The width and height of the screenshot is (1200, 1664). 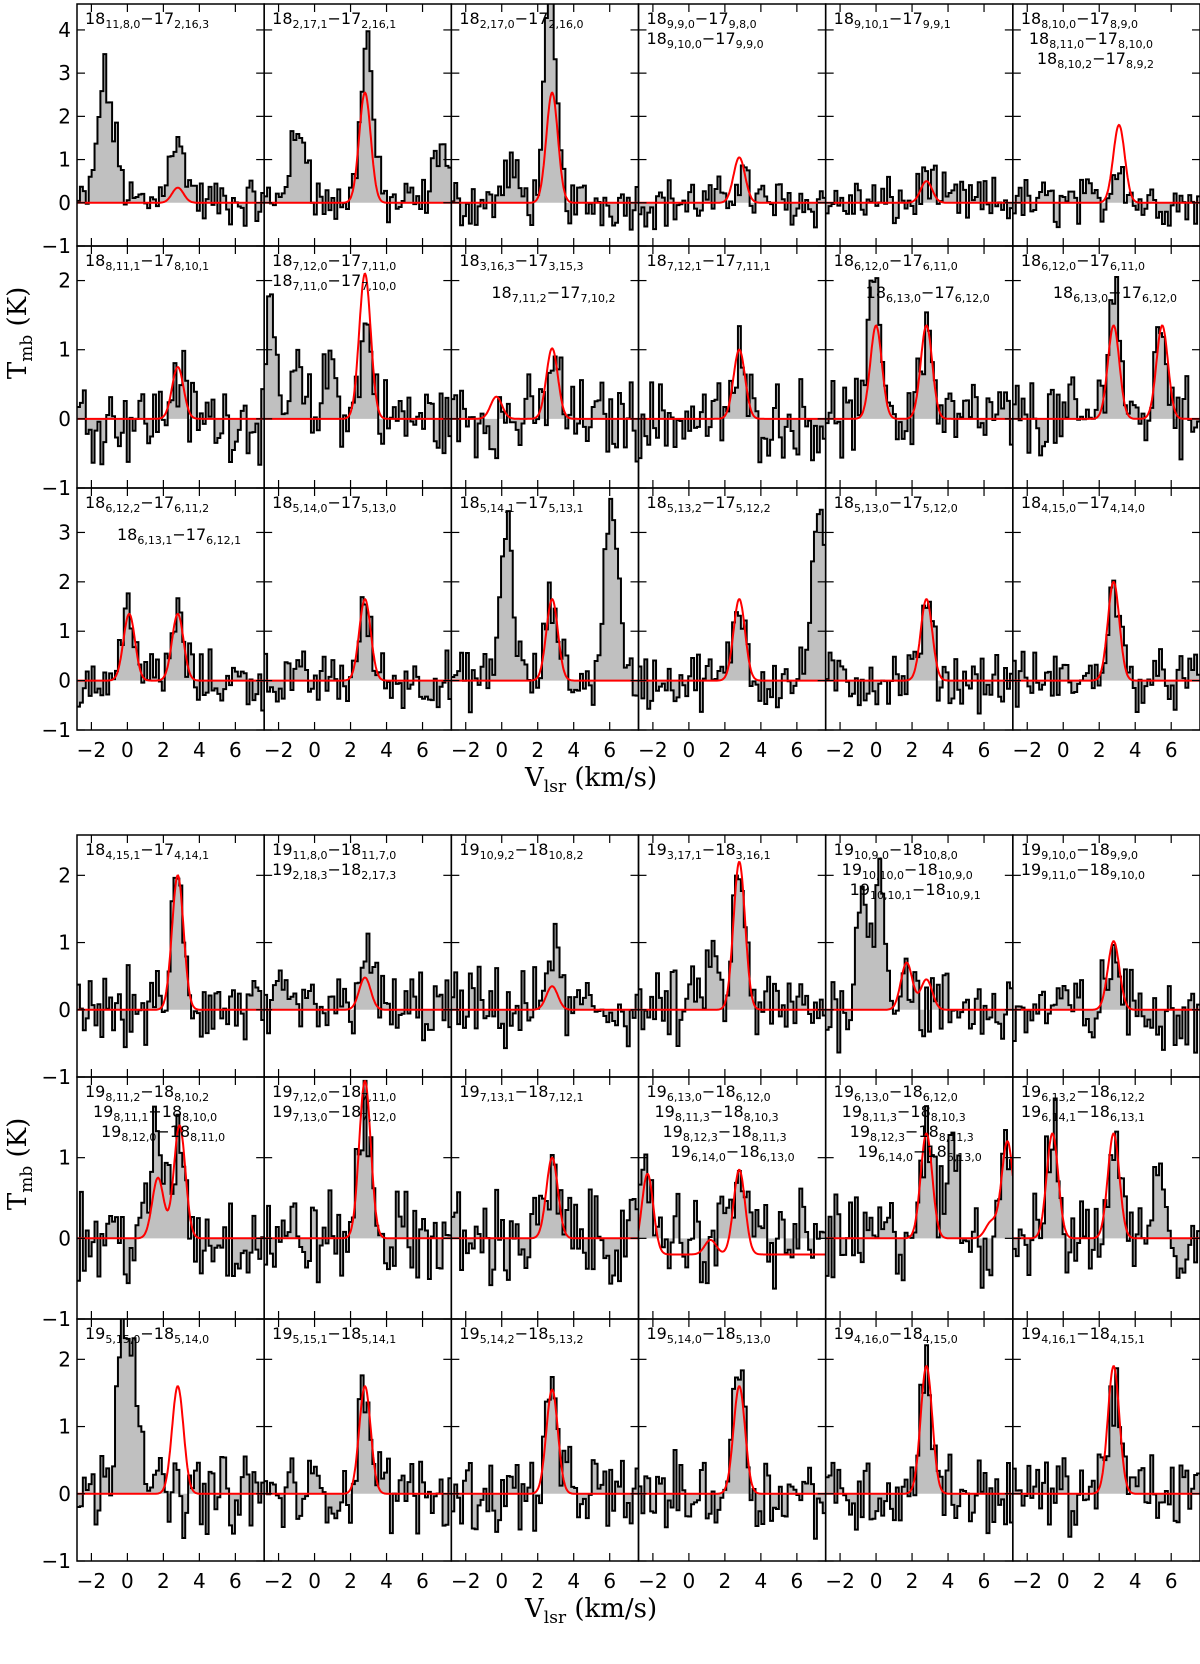 I want to click on transition-label: 196,14,0−186,13,0, so click(x=733, y=1153).